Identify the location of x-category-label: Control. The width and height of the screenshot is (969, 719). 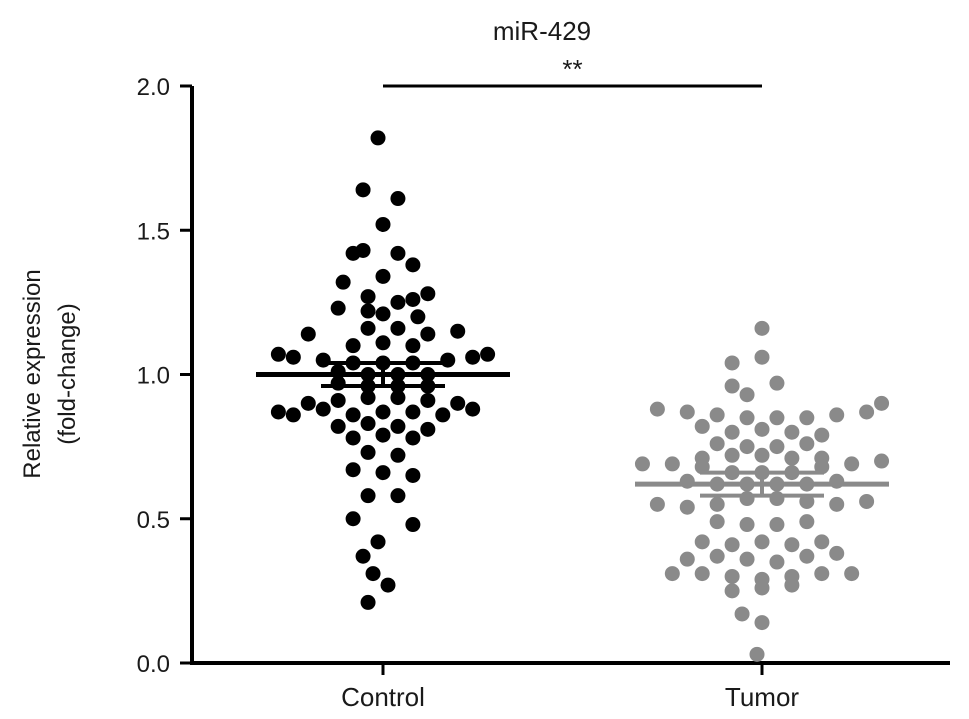
(383, 697).